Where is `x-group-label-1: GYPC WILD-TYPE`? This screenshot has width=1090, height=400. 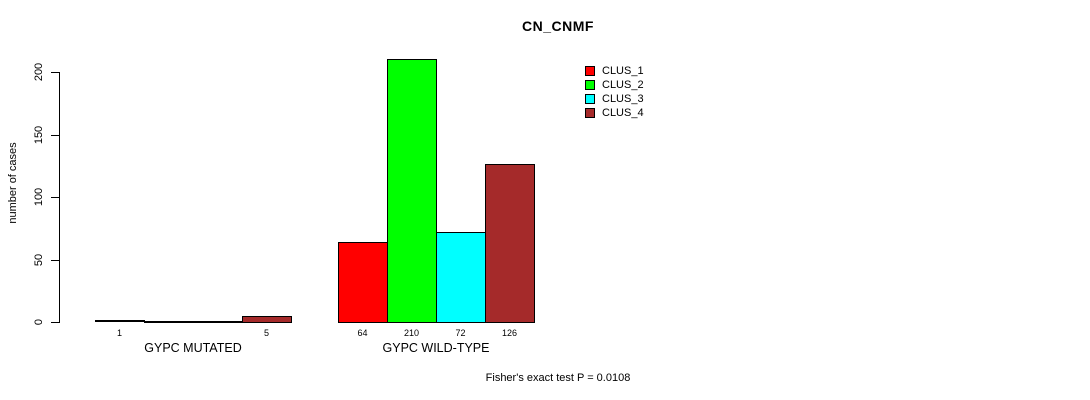
x-group-label-1: GYPC WILD-TYPE is located at coordinates (436, 348).